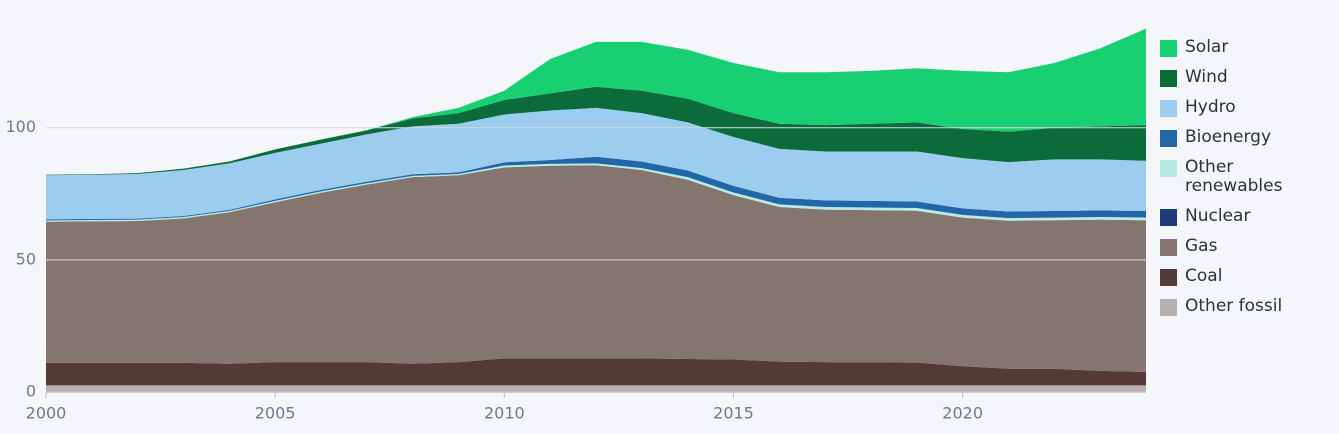 The image size is (1339, 434). What do you see at coordinates (31, 391) in the screenshot?
I see `y-tick-label: 0` at bounding box center [31, 391].